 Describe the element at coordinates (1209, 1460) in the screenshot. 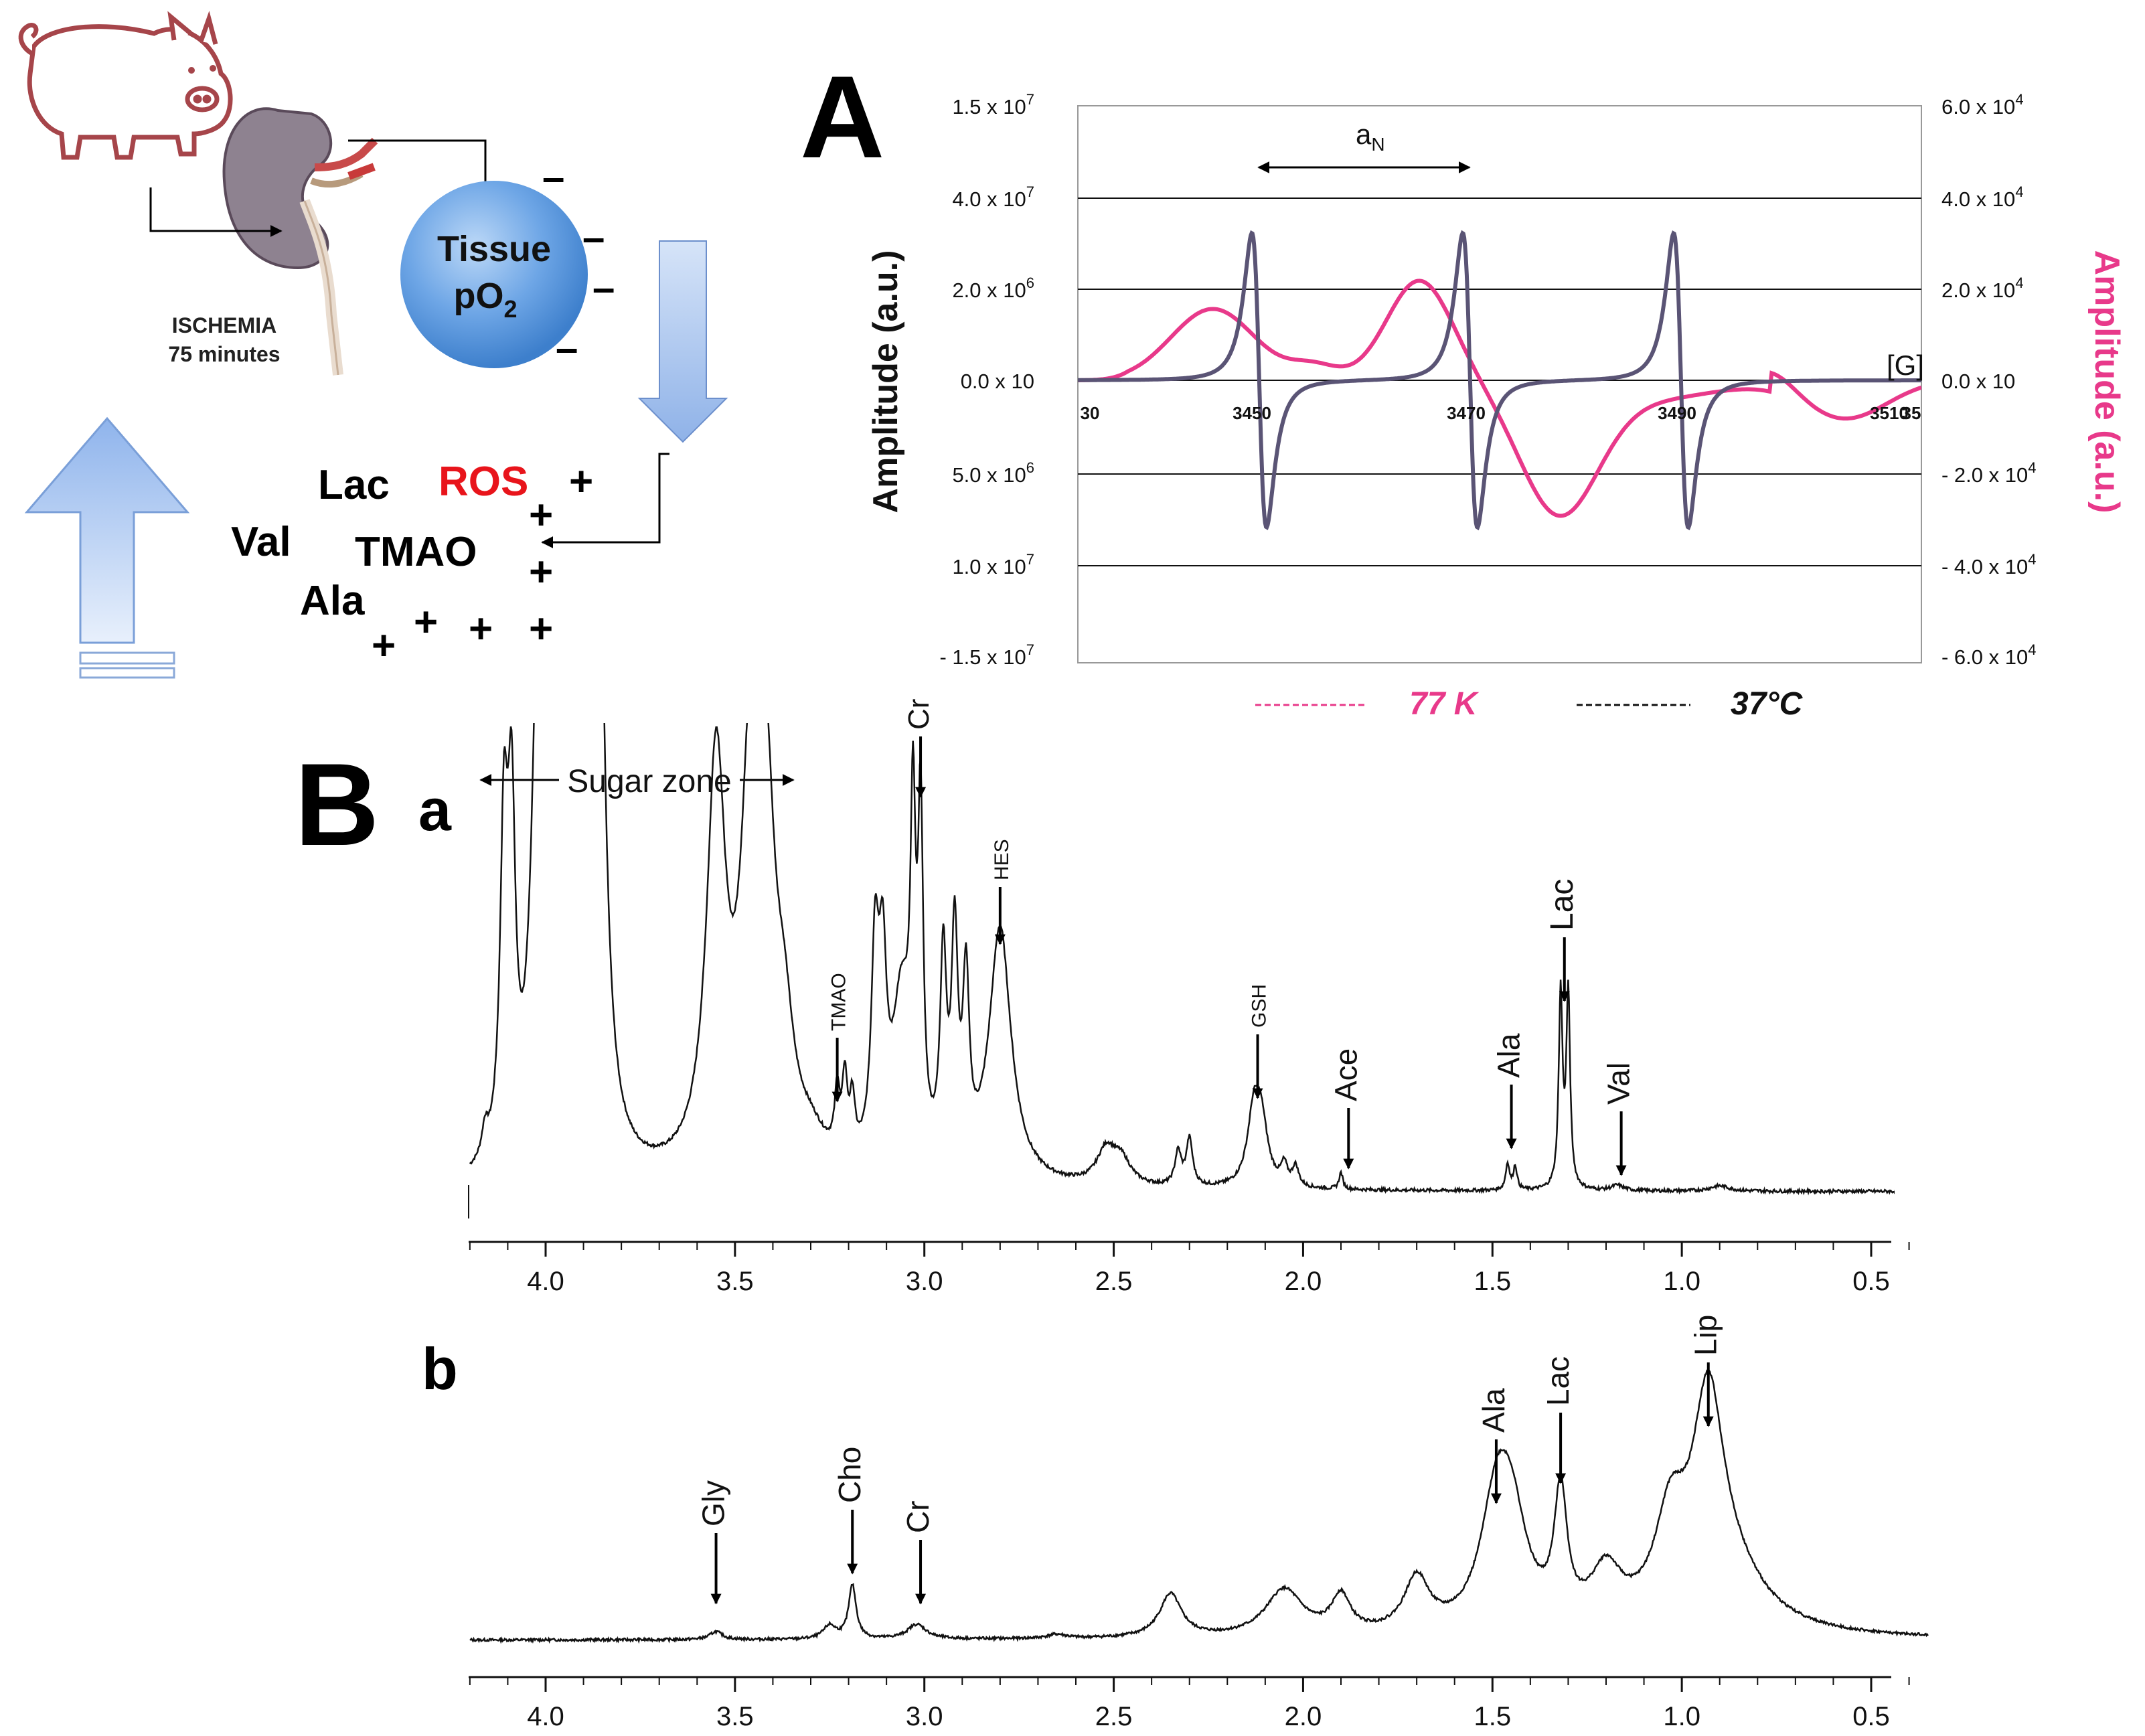

I see `peak-labels-b: Gly Cho Cr Ala Lac Lip` at that location.